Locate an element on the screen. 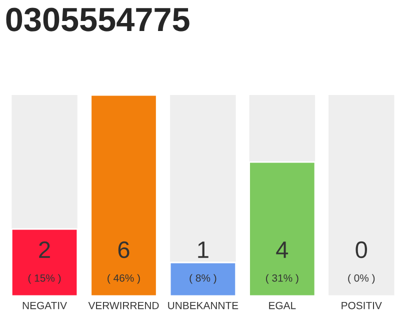 Image resolution: width=410 pixels, height=320 pixels. data-label: 6 ( 46% ) is located at coordinates (124, 262).